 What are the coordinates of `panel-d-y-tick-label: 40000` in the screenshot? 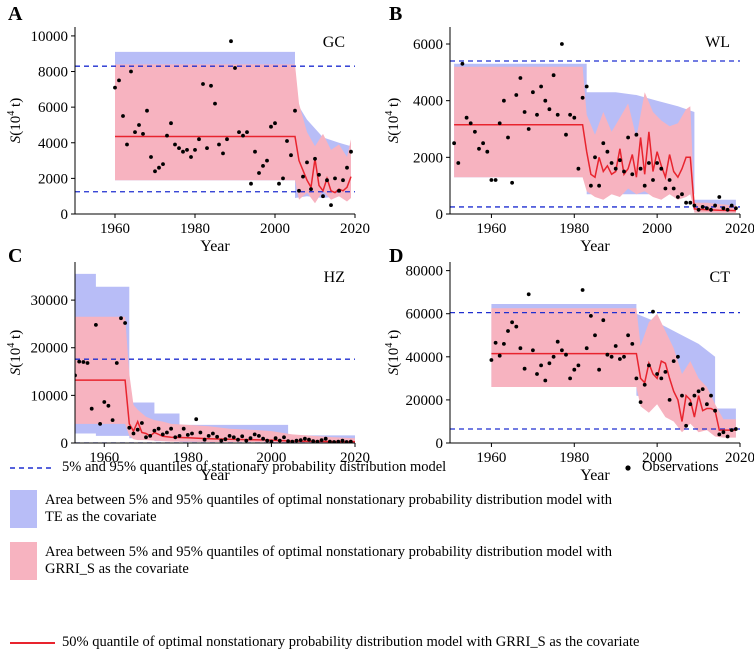 It's located at (425, 358).